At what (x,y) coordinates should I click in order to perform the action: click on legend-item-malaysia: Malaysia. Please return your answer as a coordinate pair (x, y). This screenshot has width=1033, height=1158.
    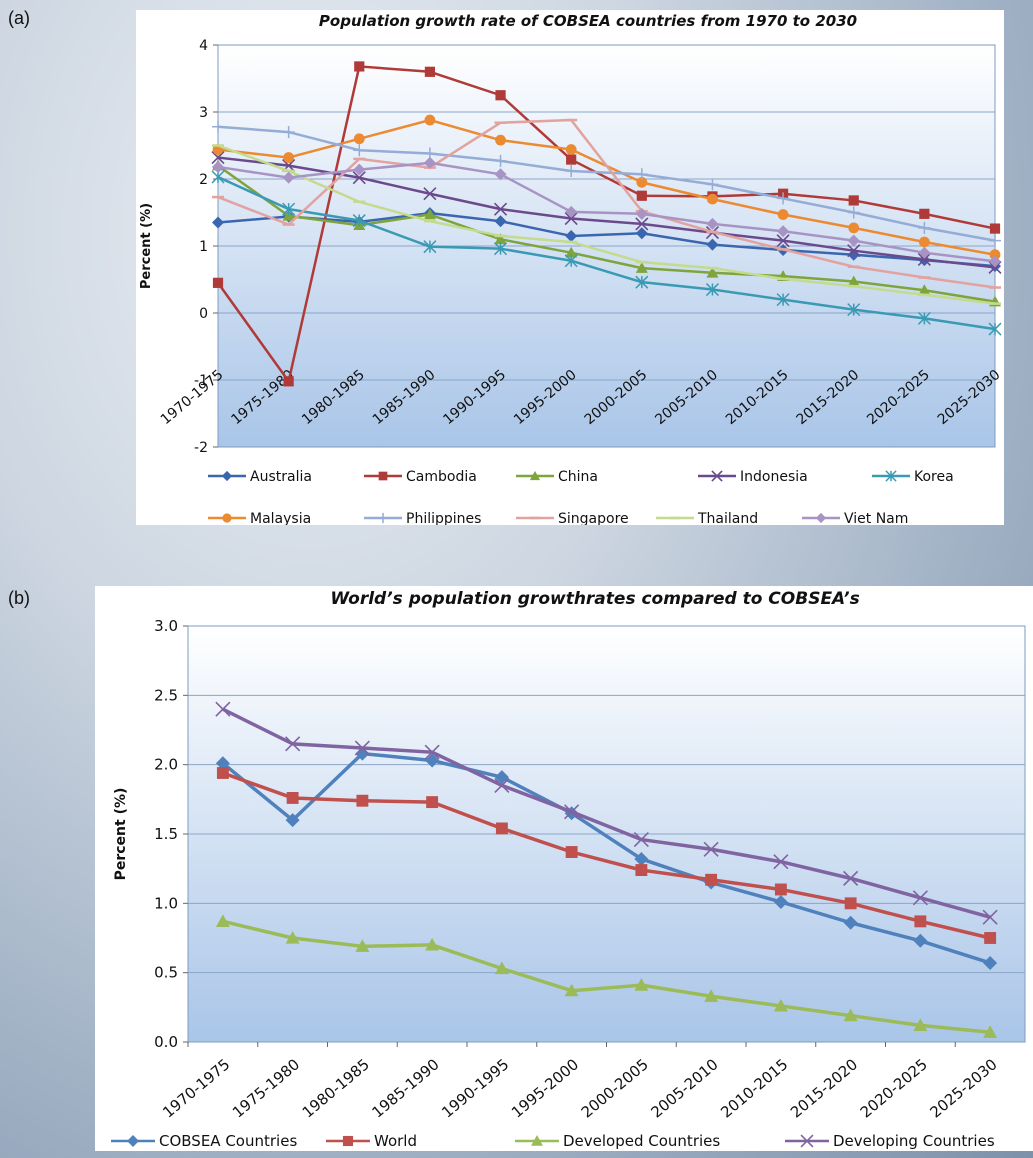
    Looking at the image, I should click on (259, 518).